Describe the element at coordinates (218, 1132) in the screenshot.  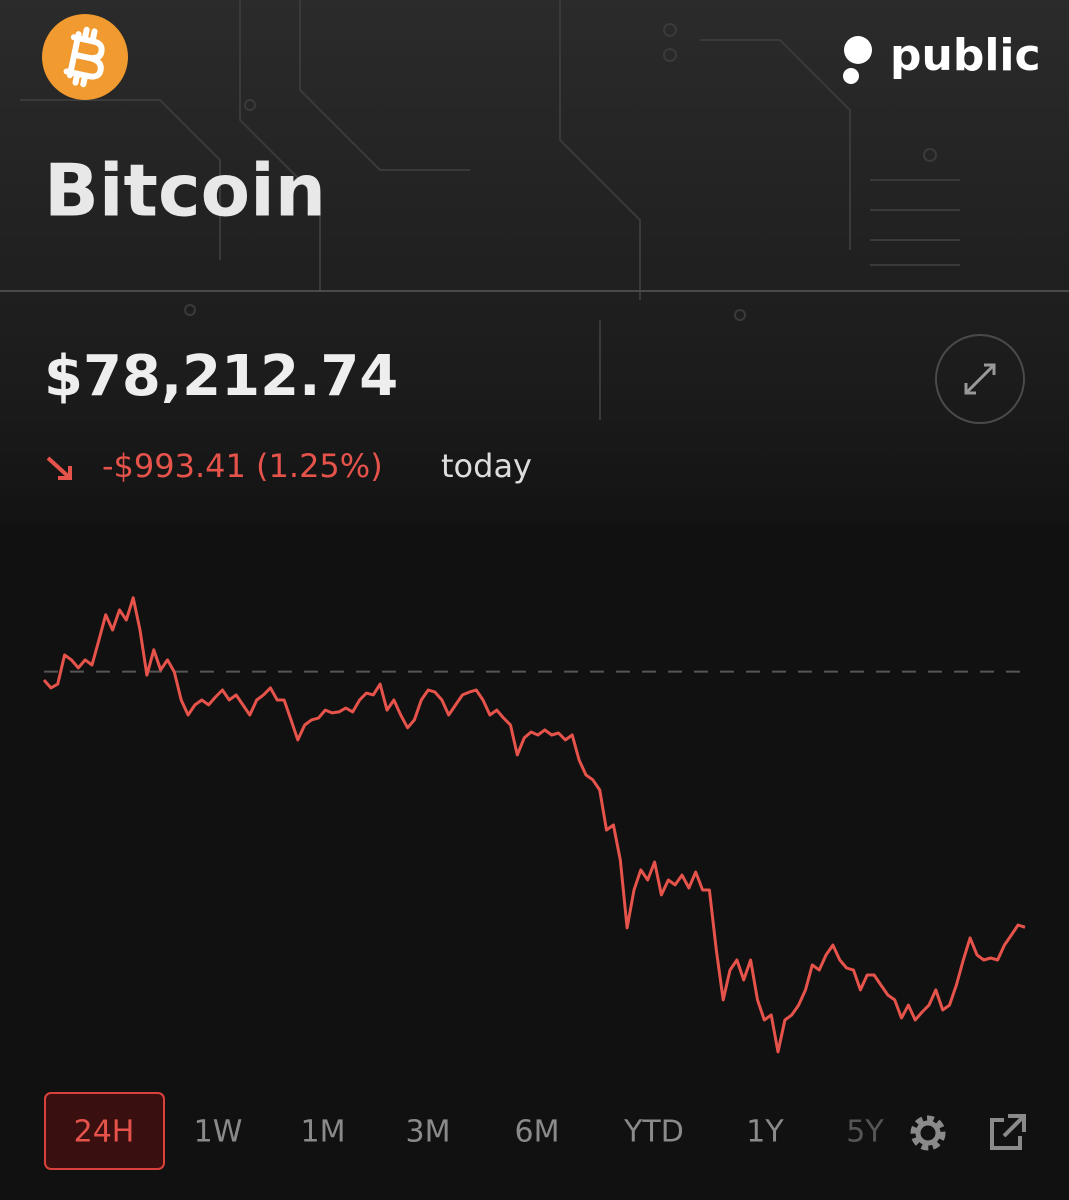
I see `range-tab: 1W` at that location.